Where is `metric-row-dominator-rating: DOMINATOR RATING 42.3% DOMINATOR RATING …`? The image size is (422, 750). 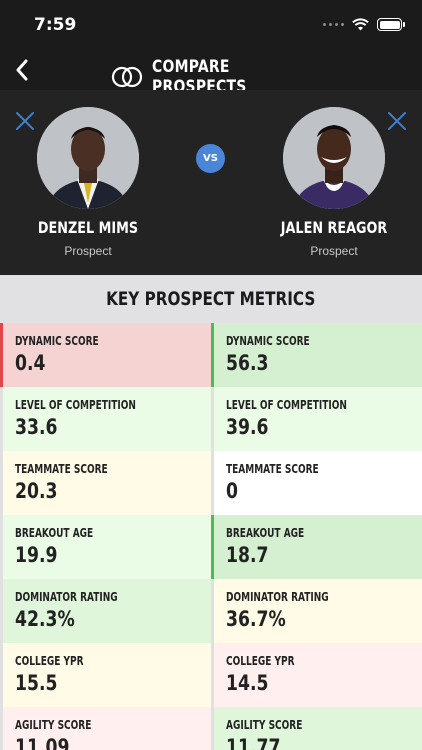 metric-row-dominator-rating: DOMINATOR RATING 42.3% DOMINATOR RATING … is located at coordinates (211, 611).